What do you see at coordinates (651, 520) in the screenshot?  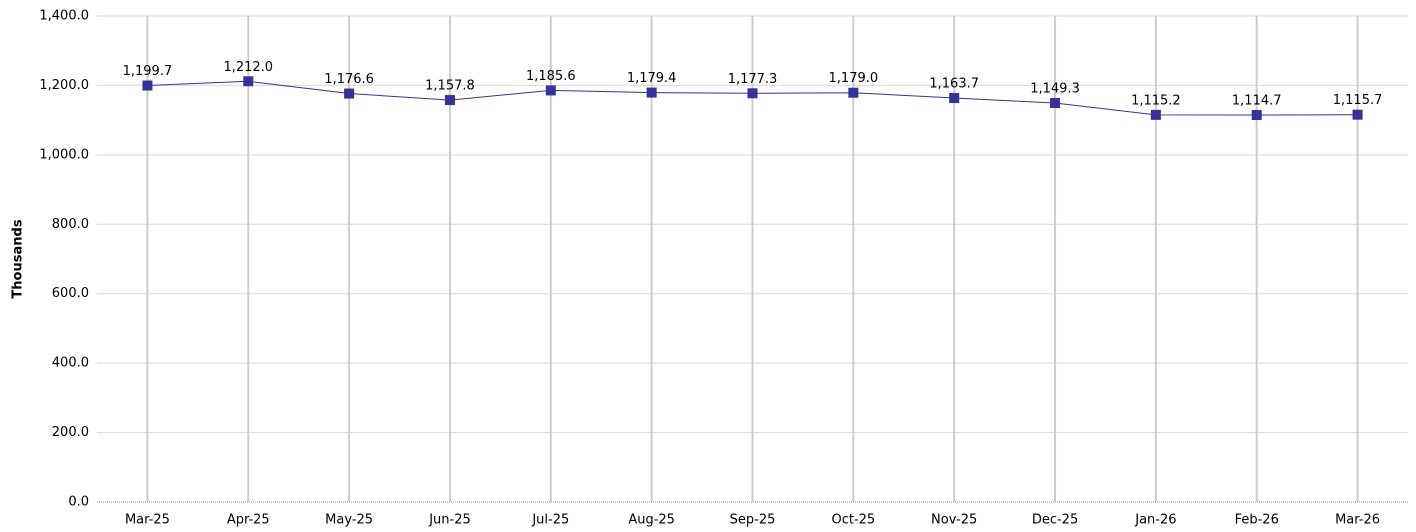 I see `x-tick-label: Aug-25` at bounding box center [651, 520].